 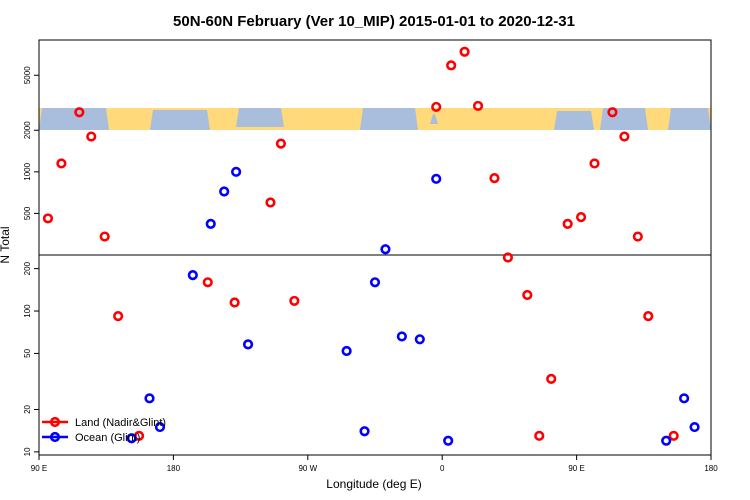 I want to click on legend-label: Ocean (Glint), so click(x=107, y=438).